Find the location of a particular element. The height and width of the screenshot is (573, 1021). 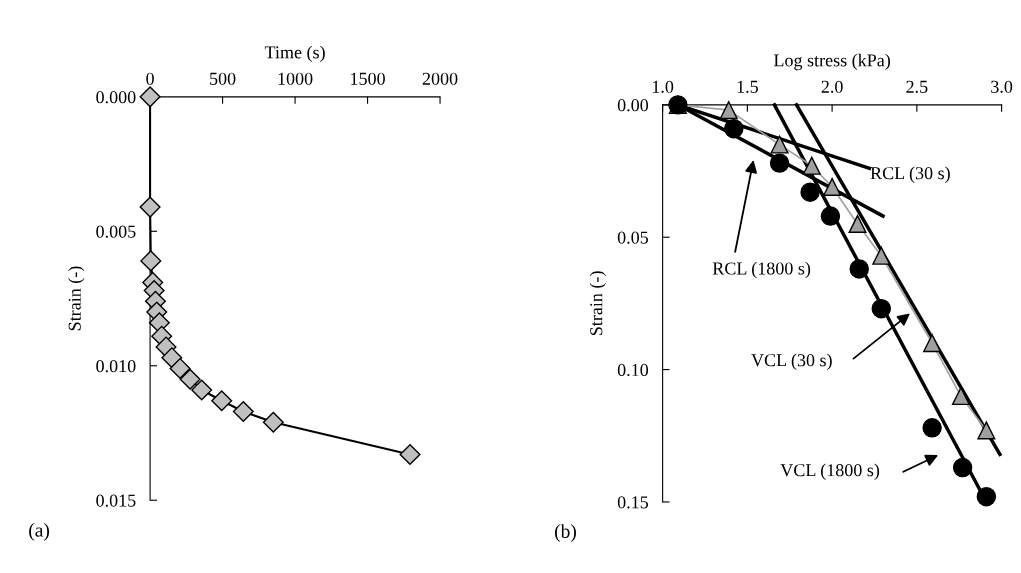

x-tick-label: 500 is located at coordinates (223, 78).